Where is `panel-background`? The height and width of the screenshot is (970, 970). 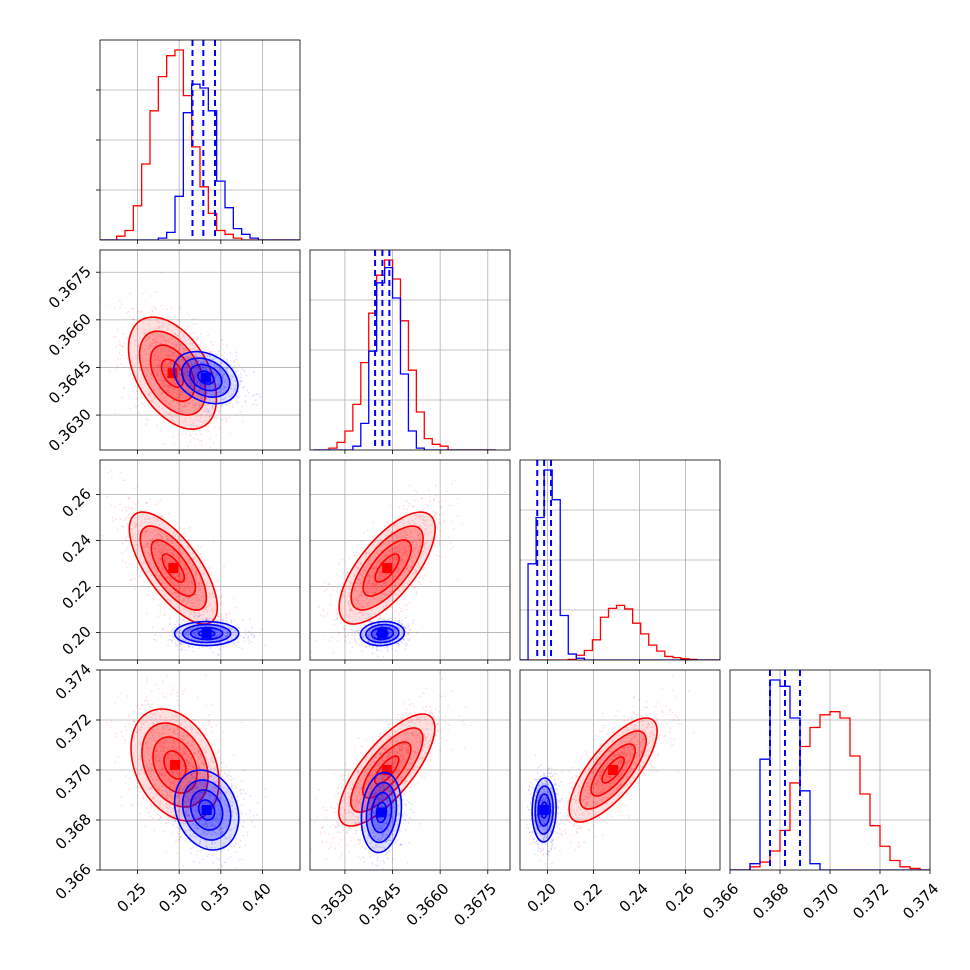
panel-background is located at coordinates (410, 560).